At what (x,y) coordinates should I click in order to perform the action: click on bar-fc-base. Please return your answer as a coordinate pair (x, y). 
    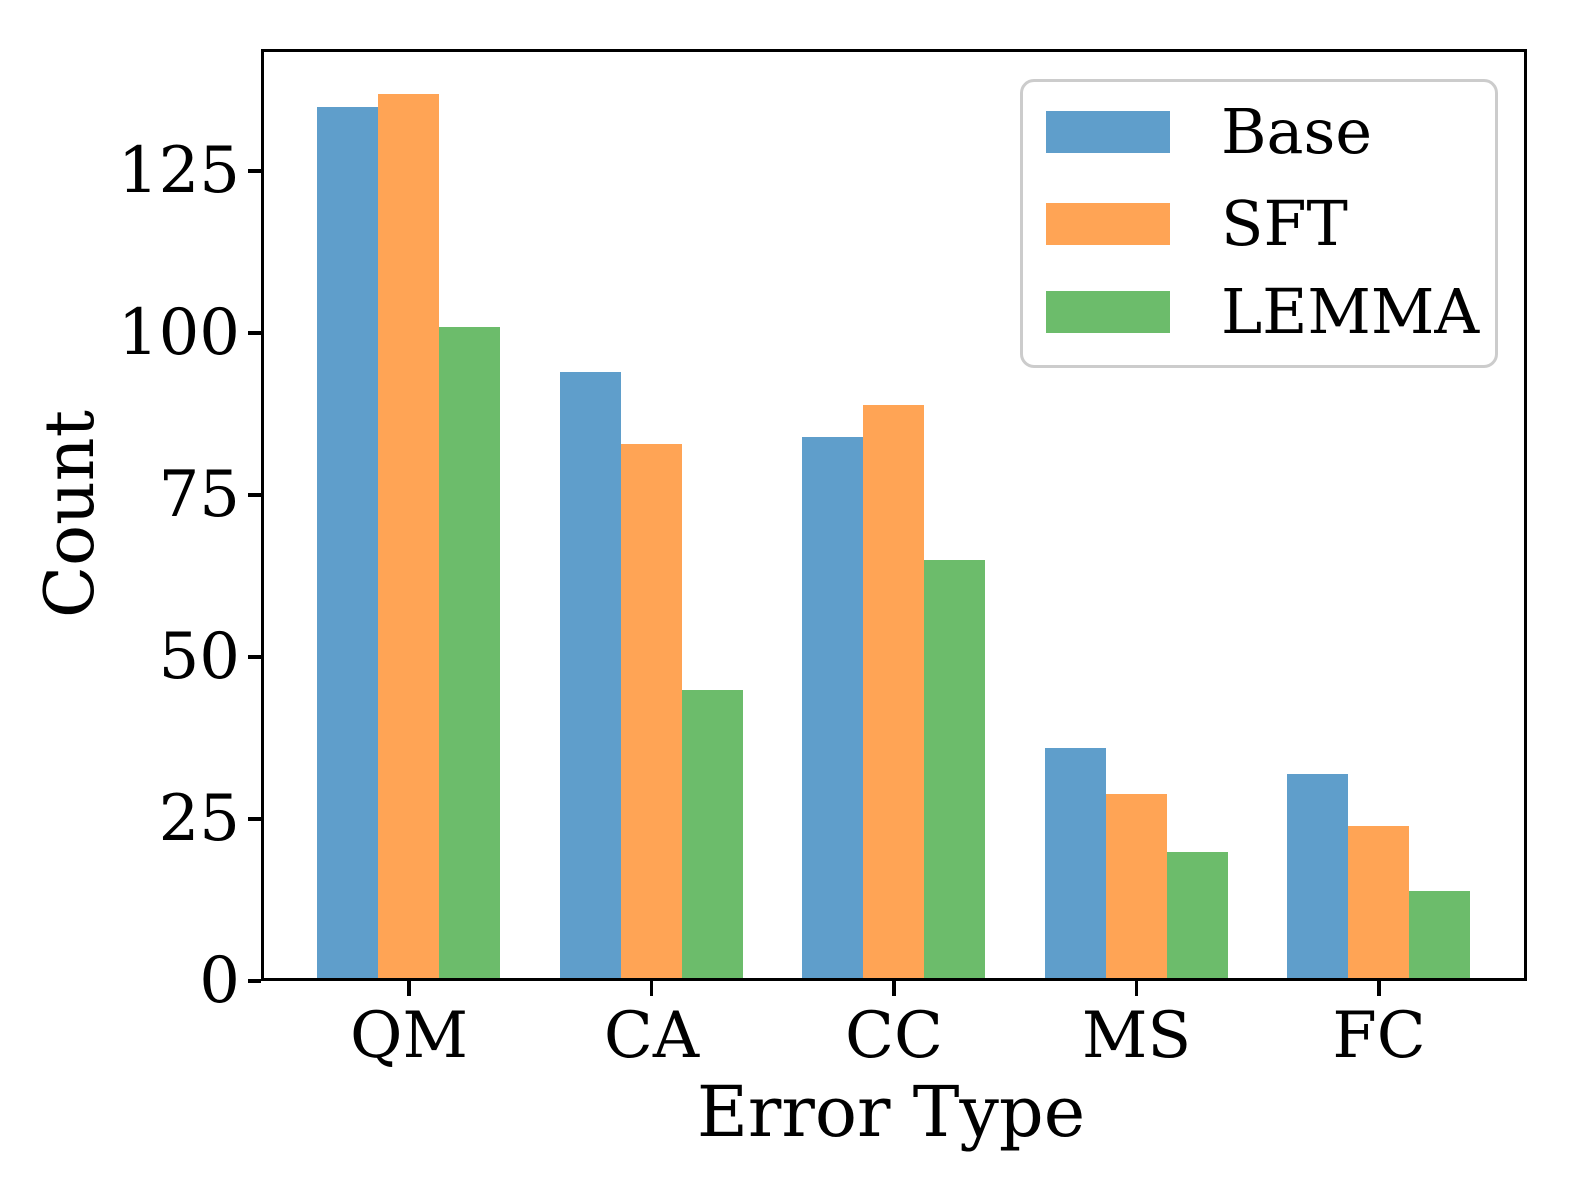
    Looking at the image, I should click on (1317, 876).